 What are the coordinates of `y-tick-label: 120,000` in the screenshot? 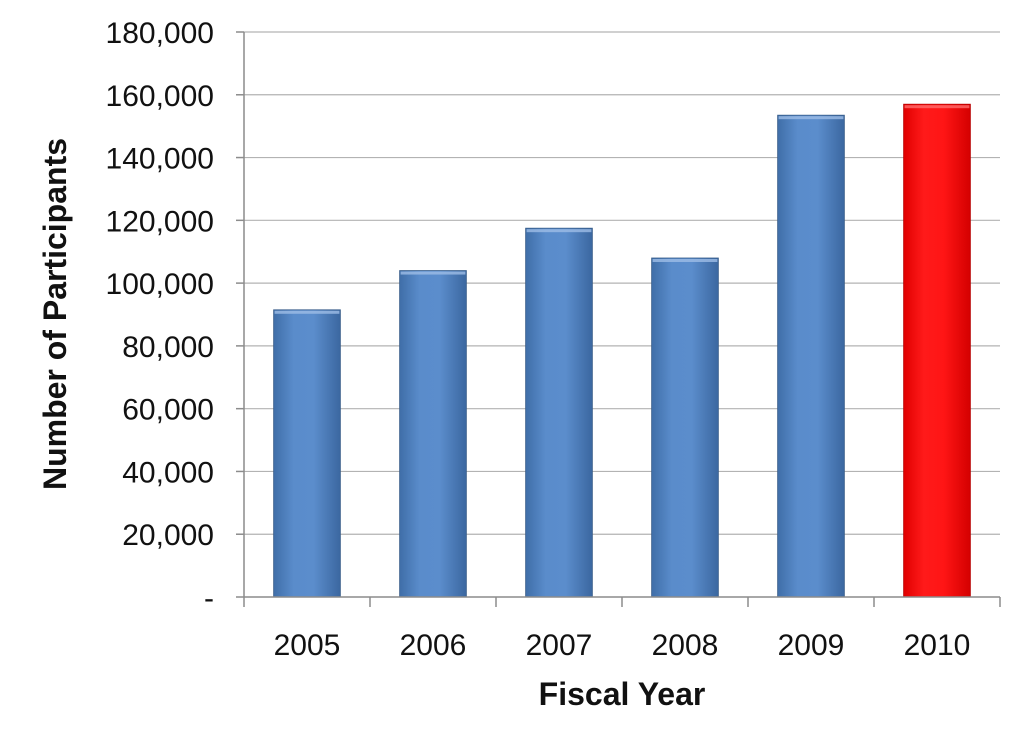 It's located at (160, 221).